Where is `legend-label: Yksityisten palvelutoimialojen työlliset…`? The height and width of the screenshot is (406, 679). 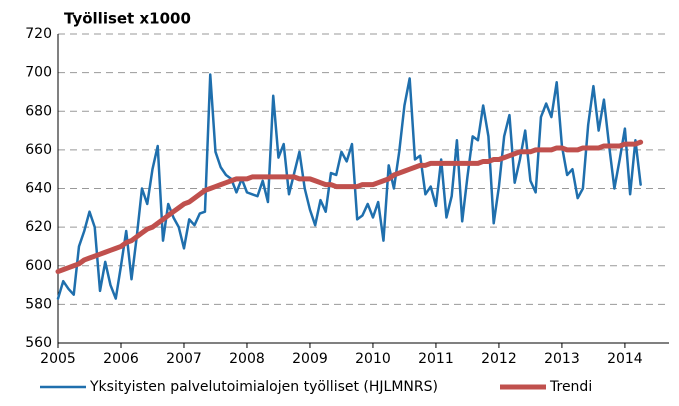
legend-label: Yksityisten palvelutoimialojen työlliset… is located at coordinates (263, 387).